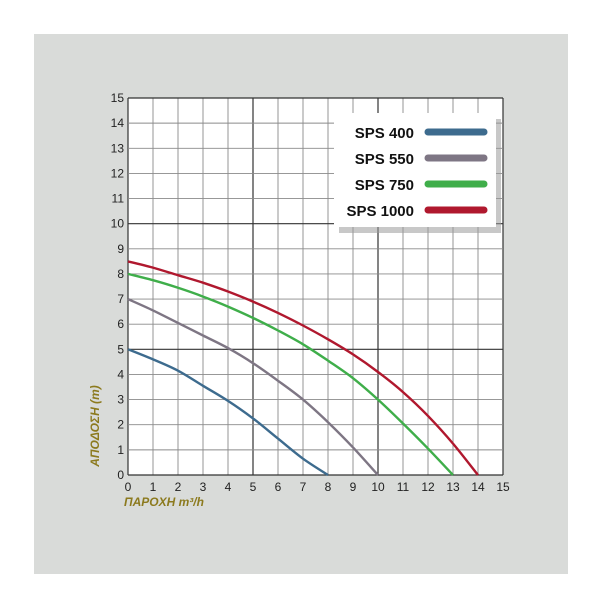  What do you see at coordinates (478, 487) in the screenshot?
I see `x-tick-label: 14` at bounding box center [478, 487].